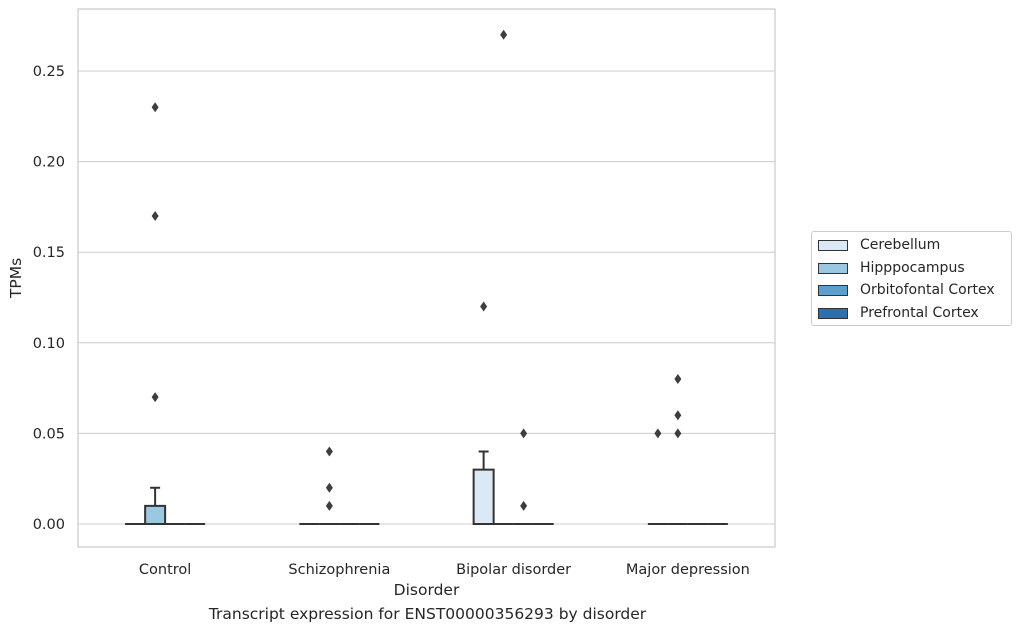 The image size is (1023, 634). I want to click on y-tick-label: 0.25, so click(49, 72).